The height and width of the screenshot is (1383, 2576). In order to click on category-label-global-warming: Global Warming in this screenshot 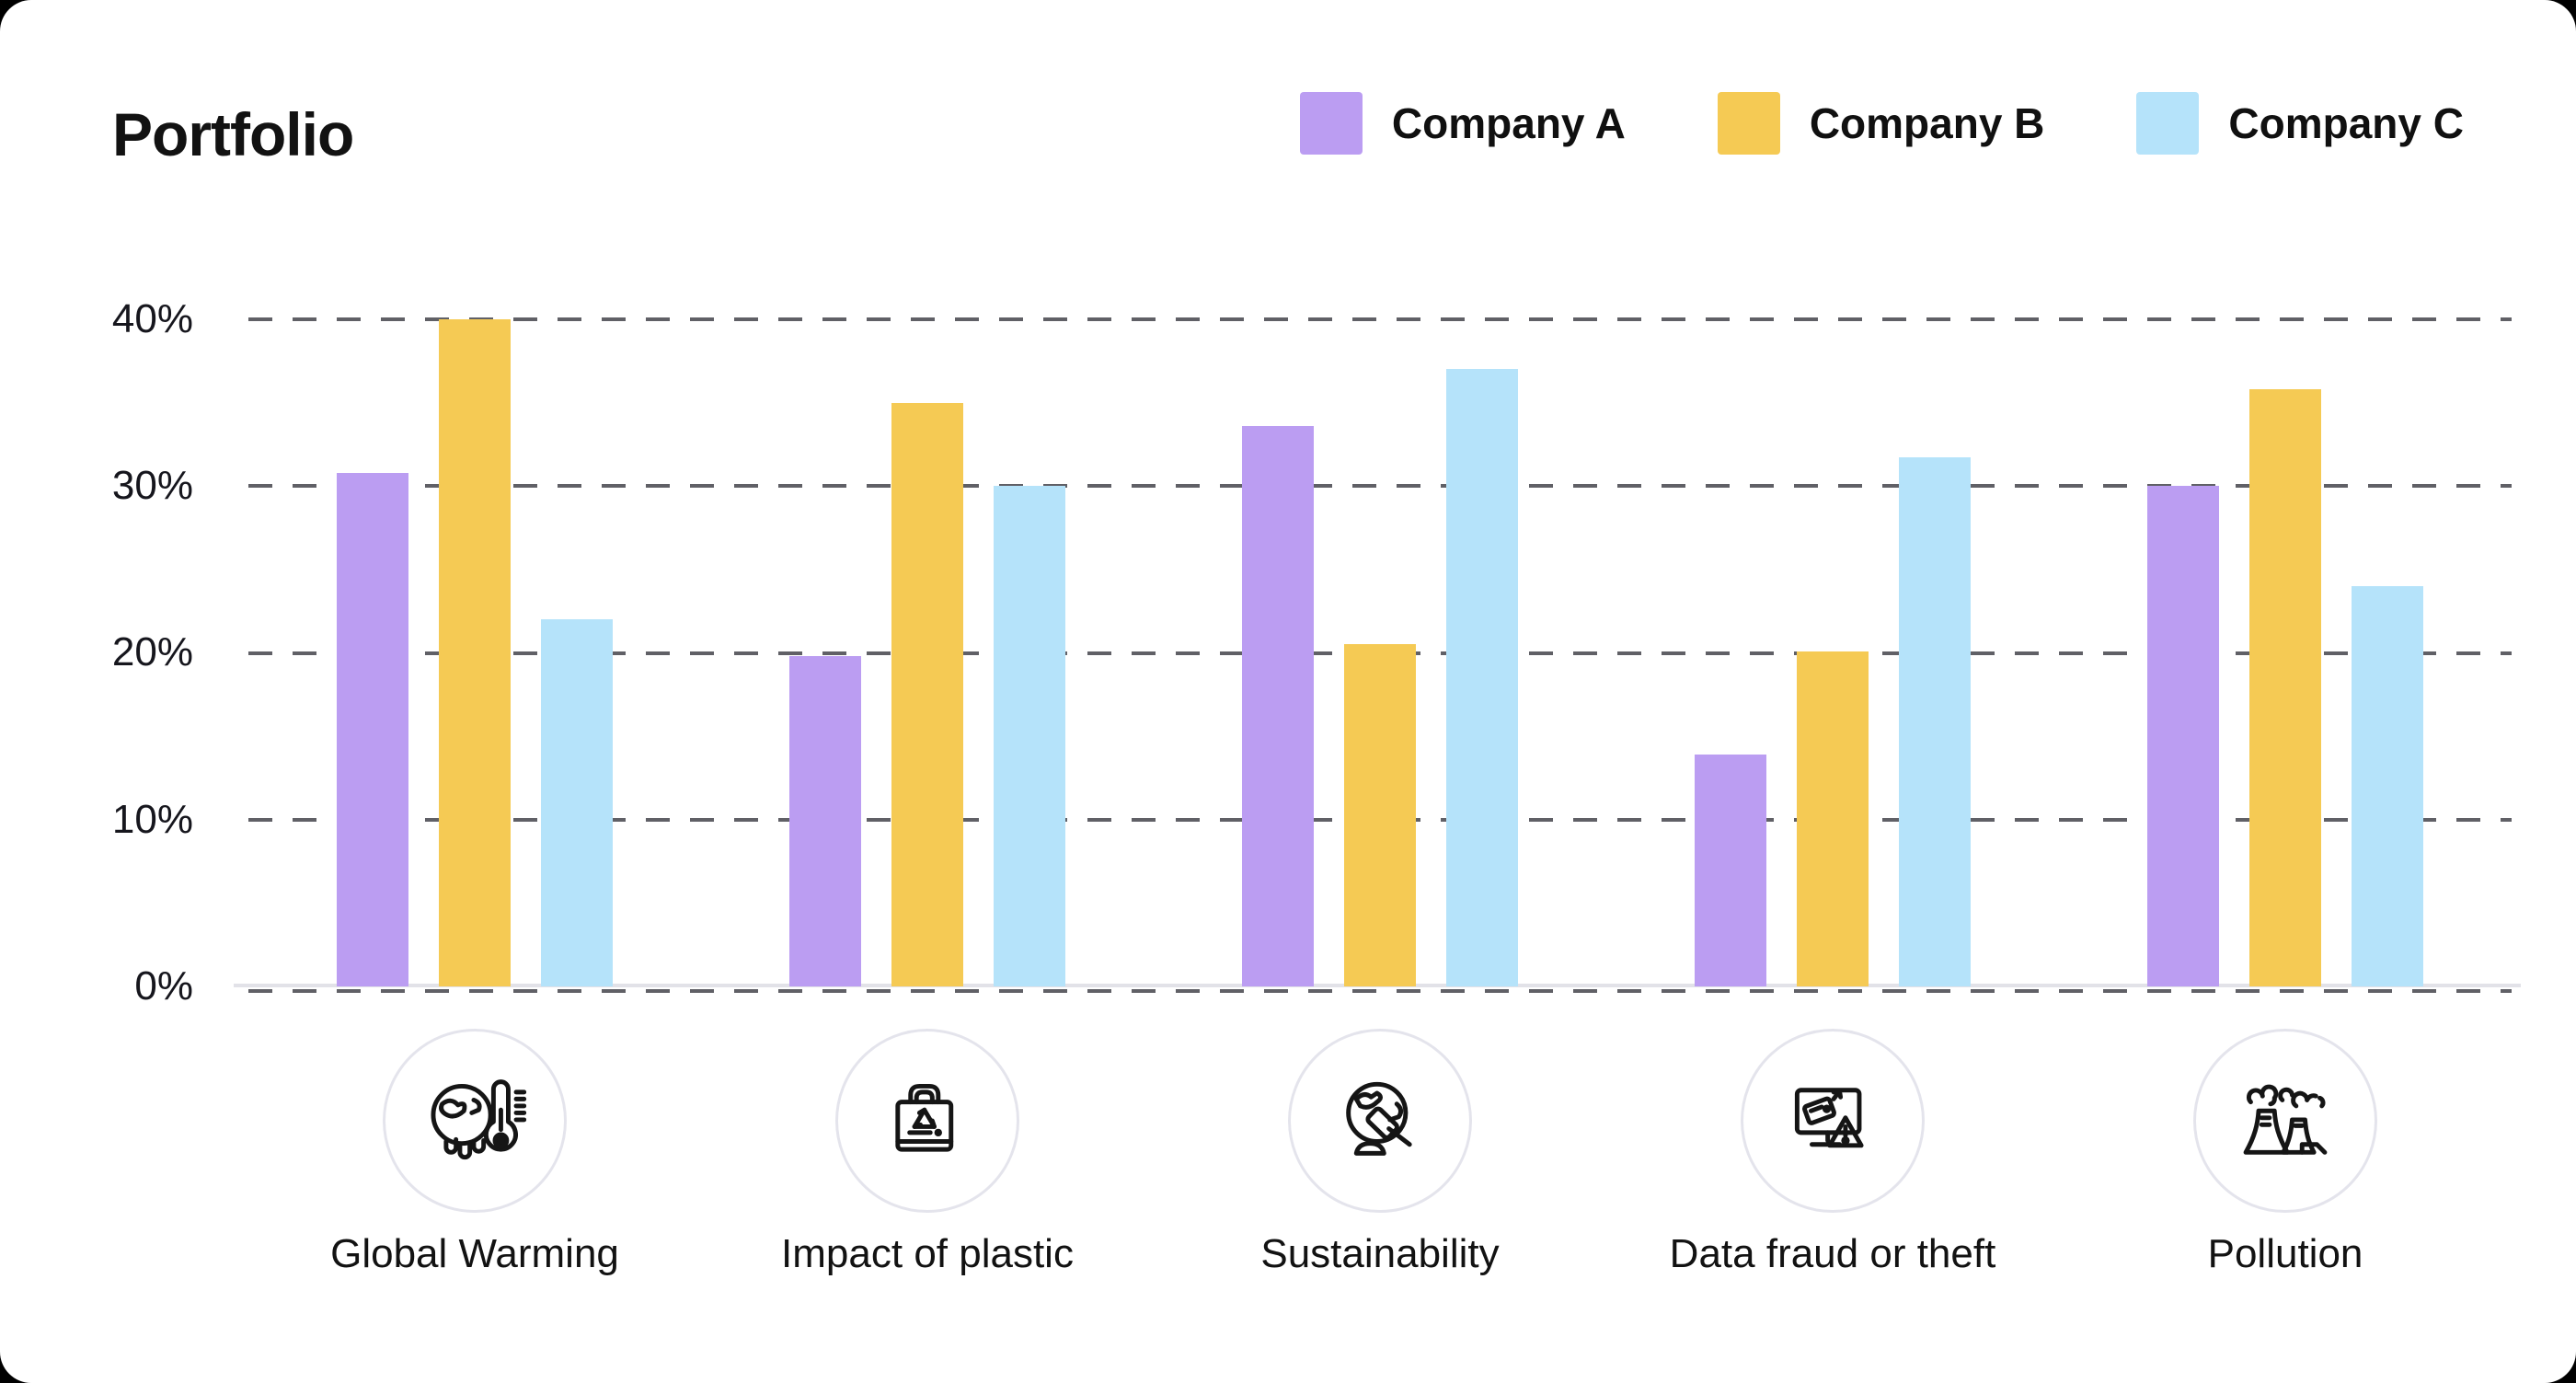, I will do `click(474, 1253)`.